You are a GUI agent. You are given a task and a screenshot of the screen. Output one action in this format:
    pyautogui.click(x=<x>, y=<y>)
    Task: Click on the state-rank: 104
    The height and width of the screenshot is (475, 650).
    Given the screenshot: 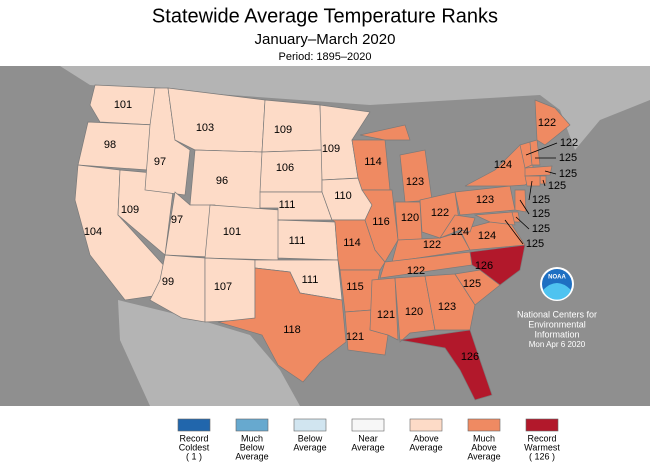 What is the action you would take?
    pyautogui.click(x=93, y=232)
    